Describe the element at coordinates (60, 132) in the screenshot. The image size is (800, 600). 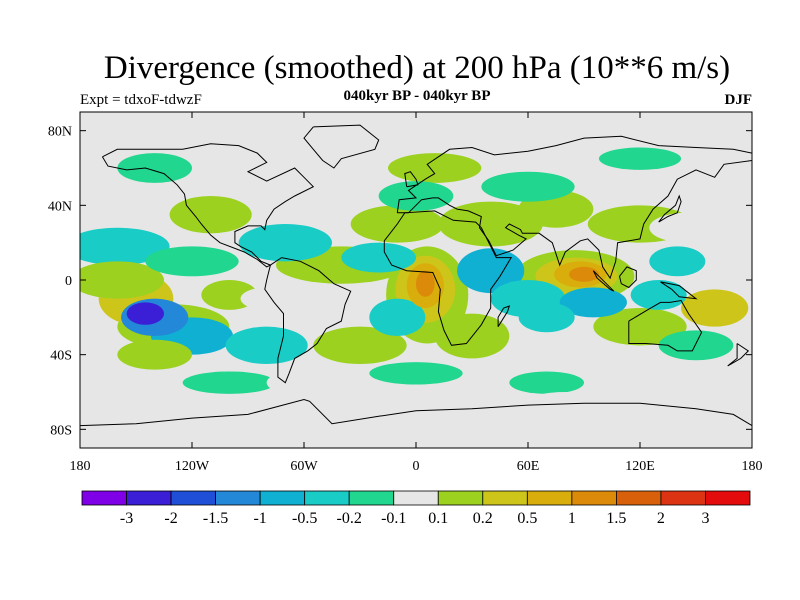
I see `lat-tick-label: 80N` at that location.